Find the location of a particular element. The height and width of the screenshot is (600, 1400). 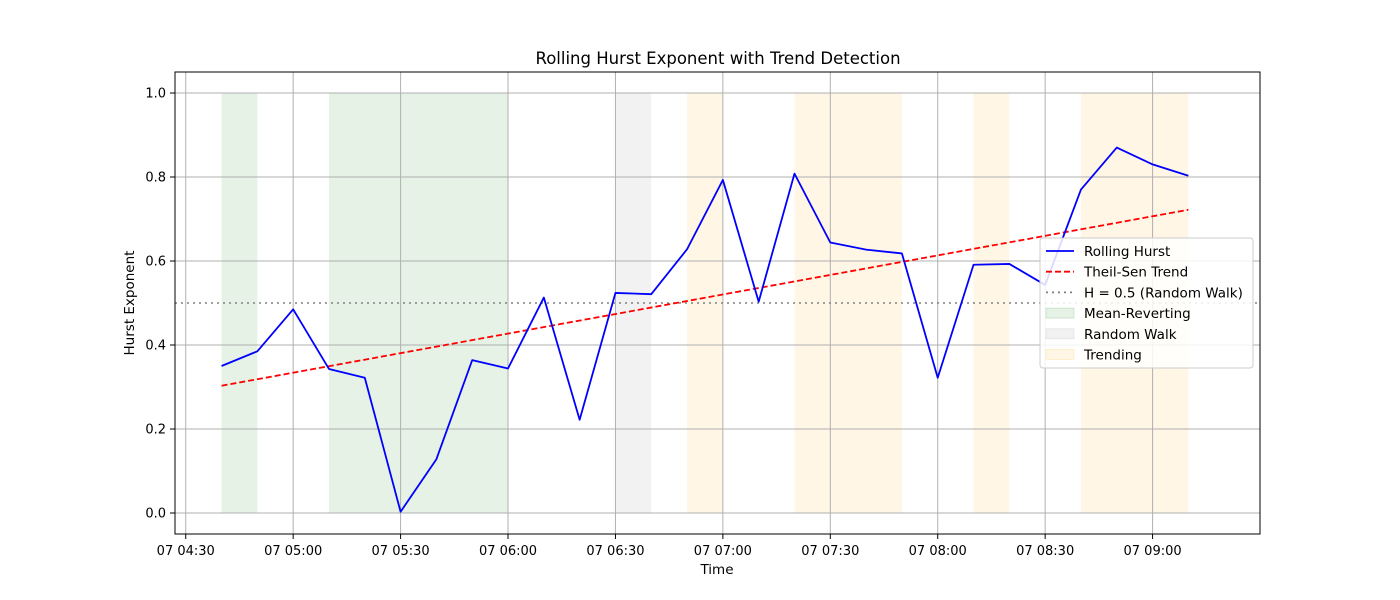

y-tick-label: 0.2 is located at coordinates (155, 430).